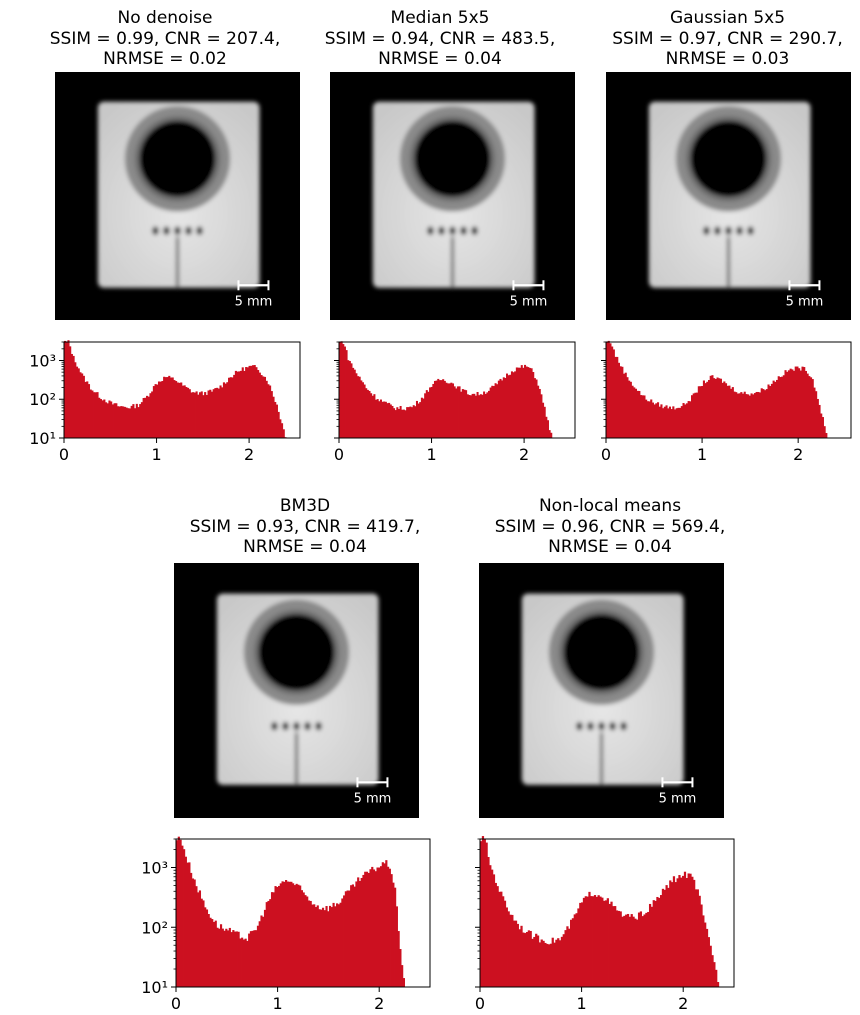 The image size is (860, 1015). I want to click on nrmse-line: NRMSE = 0.03, so click(727, 59).